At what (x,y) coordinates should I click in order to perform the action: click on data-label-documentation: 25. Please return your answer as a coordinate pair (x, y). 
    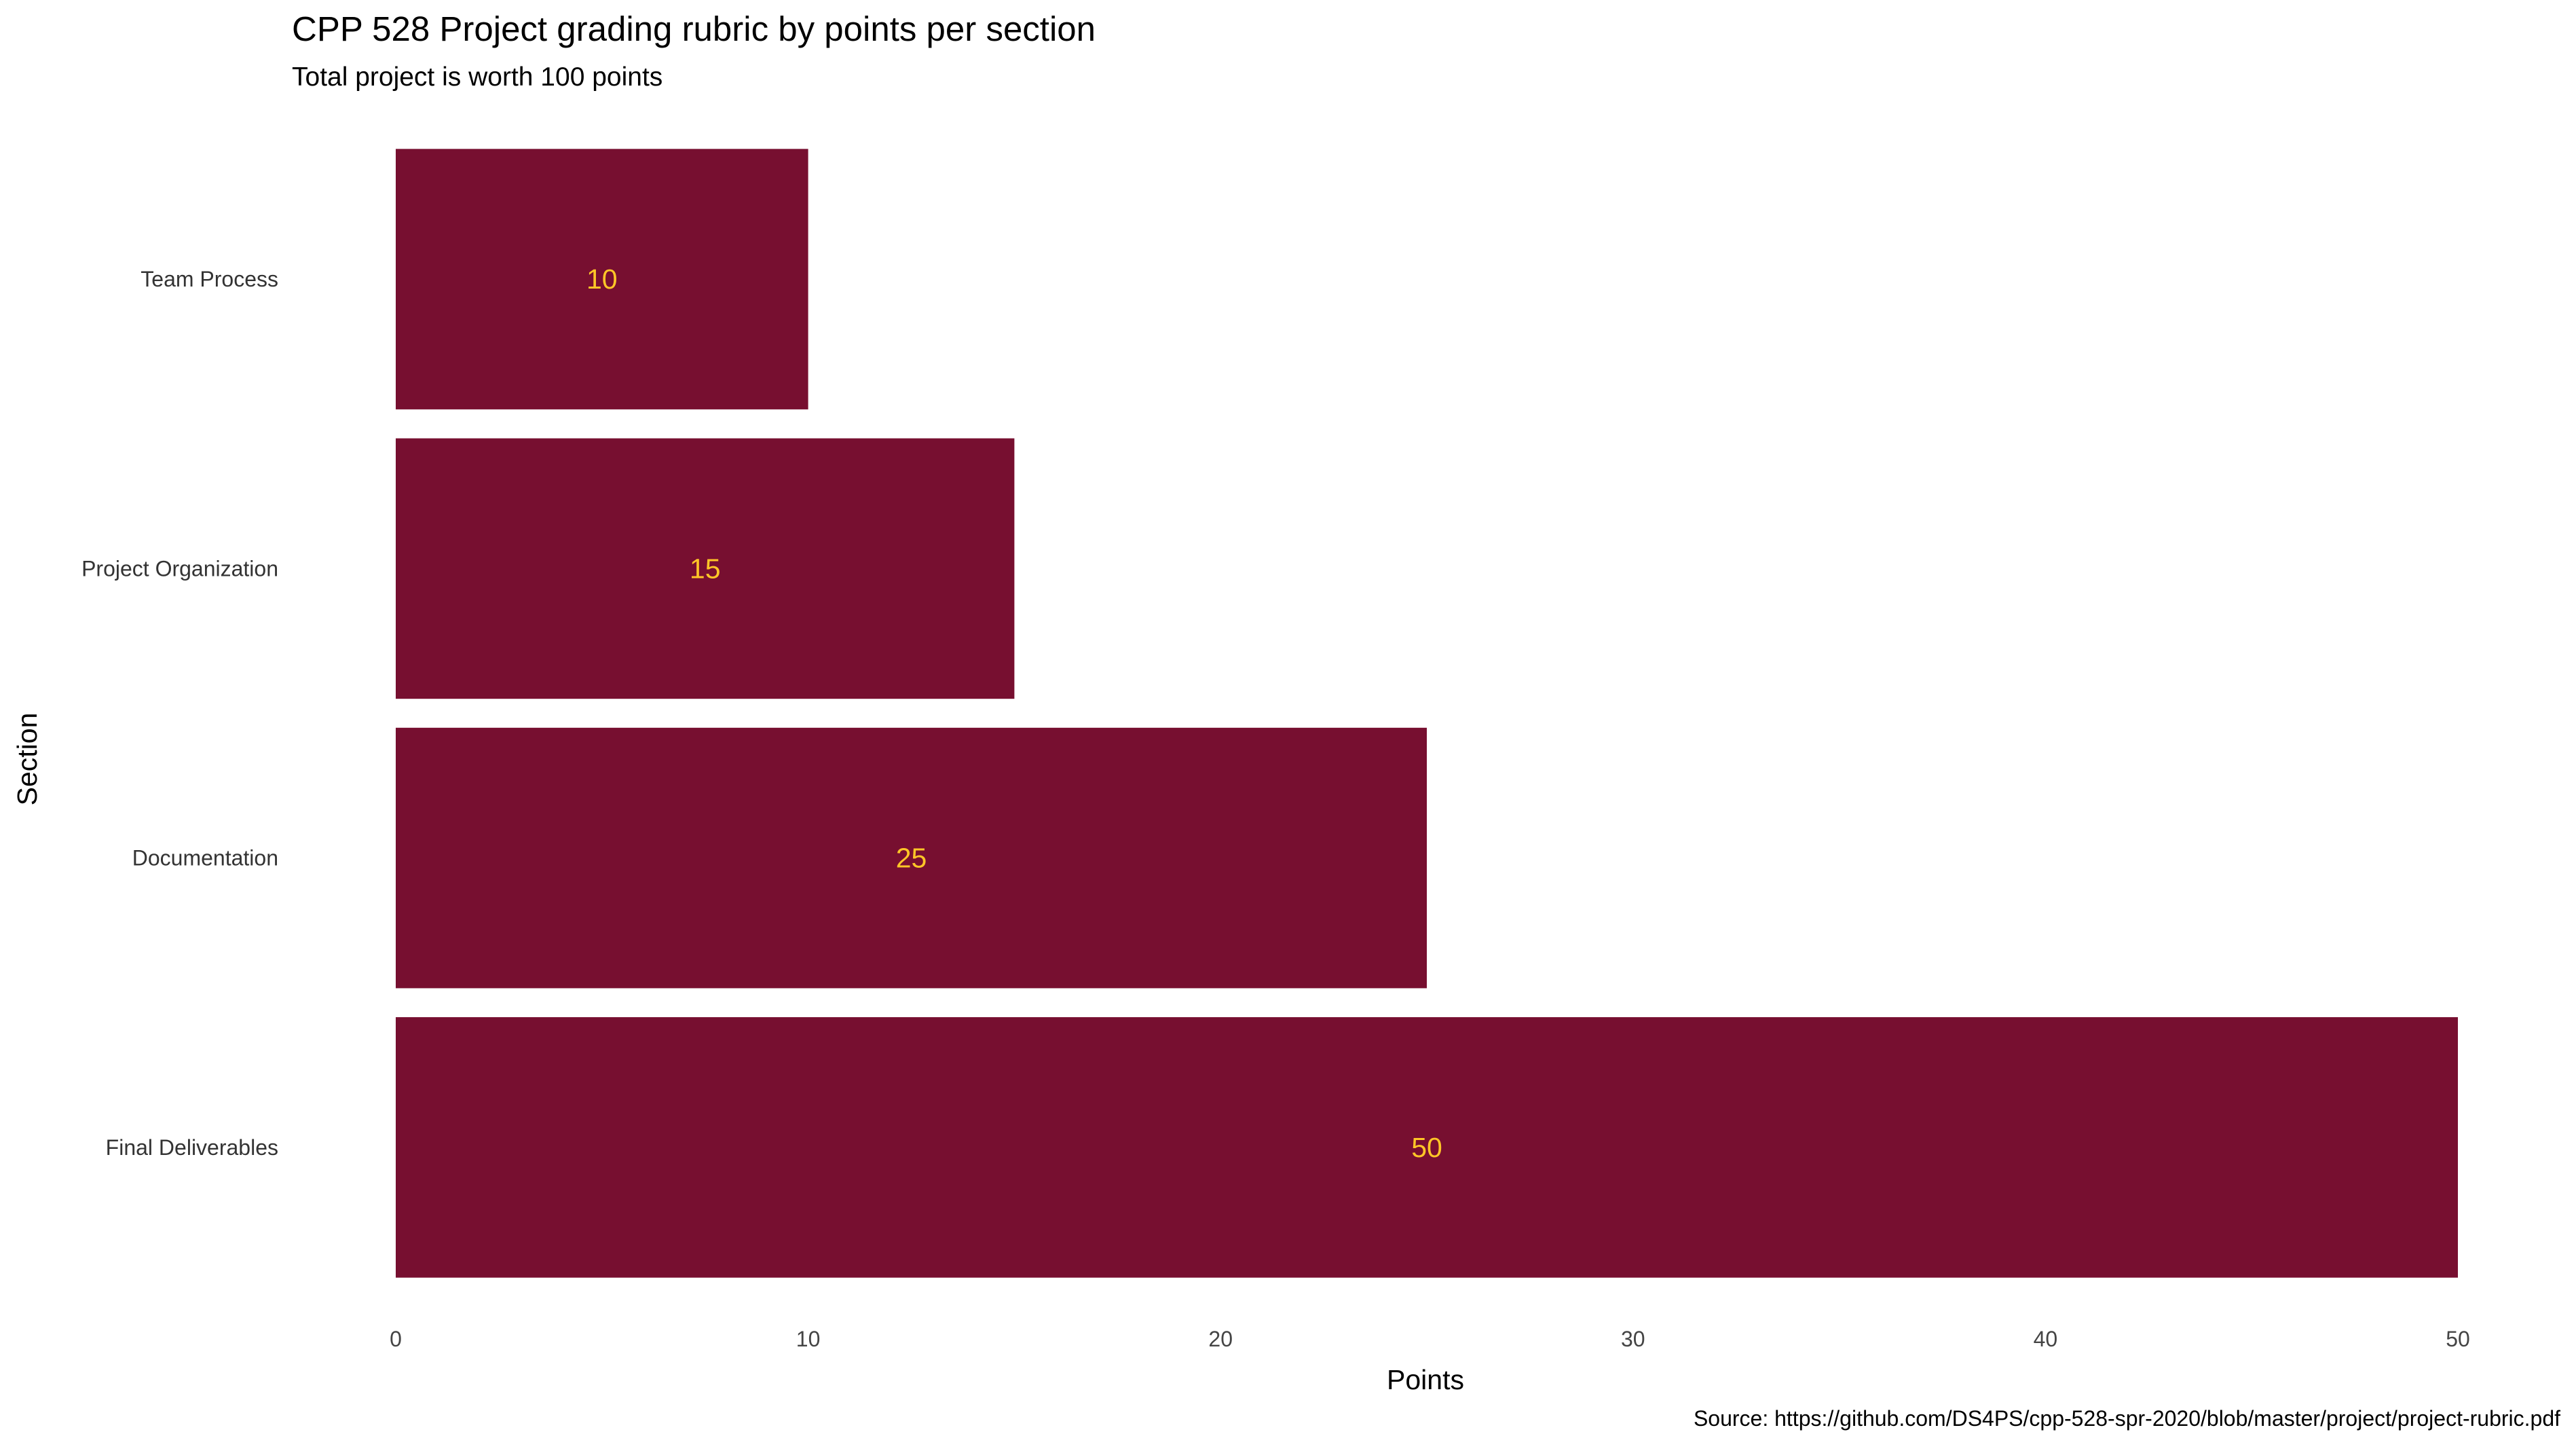
    Looking at the image, I should click on (912, 858).